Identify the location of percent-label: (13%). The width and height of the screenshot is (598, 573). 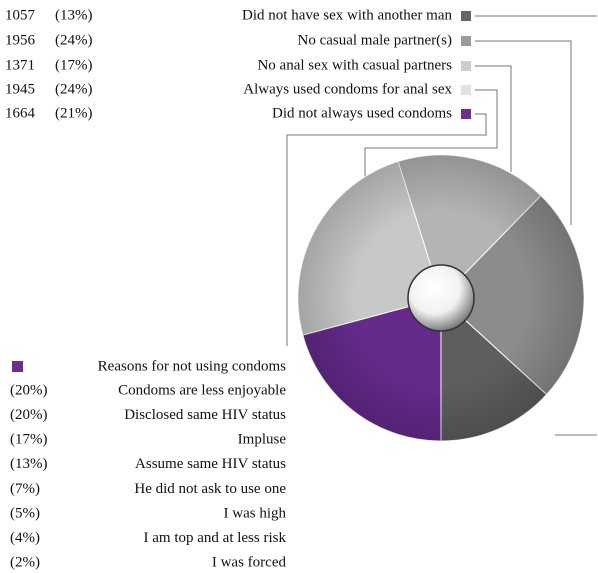
(74, 15).